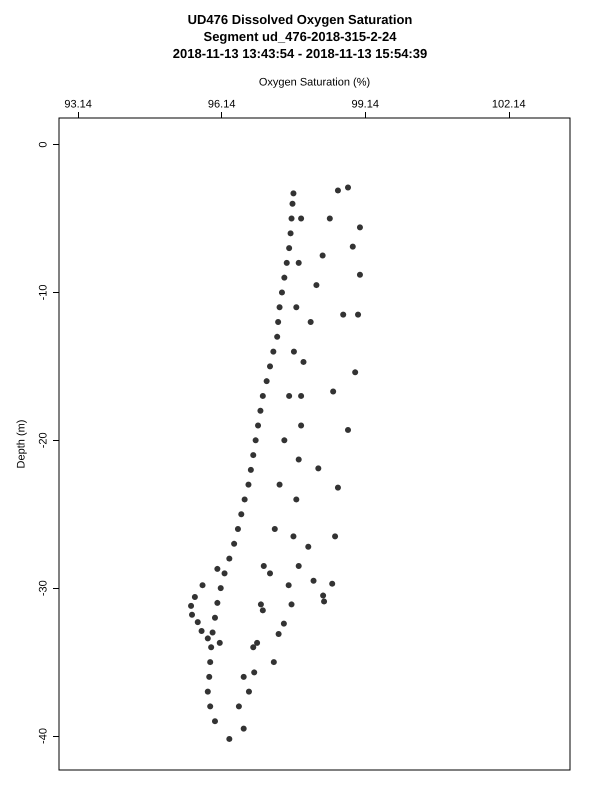 The width and height of the screenshot is (600, 800). What do you see at coordinates (44, 292) in the screenshot?
I see `y-tick-label: -10` at bounding box center [44, 292].